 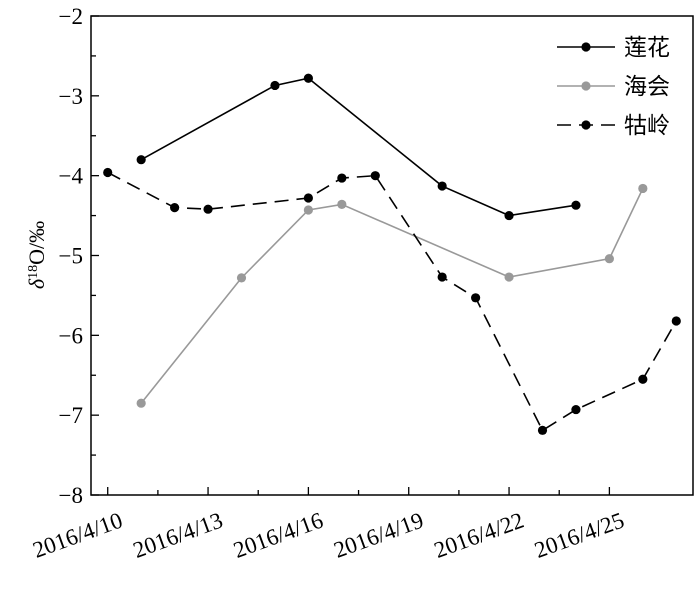 What do you see at coordinates (71, 96) in the screenshot?
I see `y-tick-label: −3` at bounding box center [71, 96].